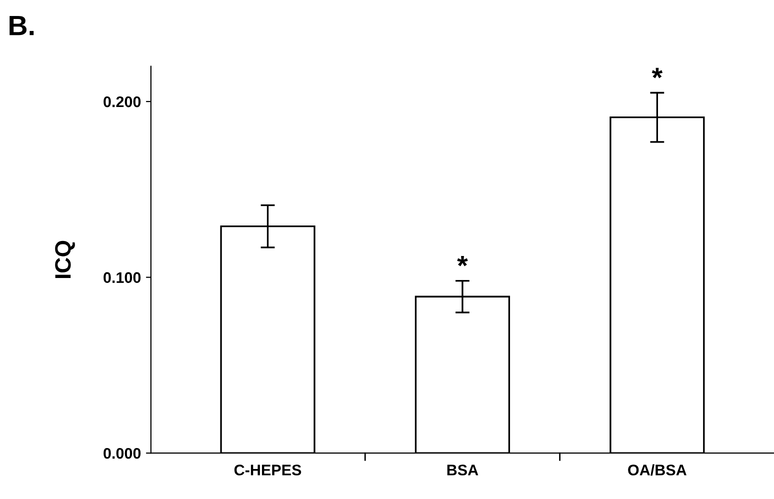 Image resolution: width=774 pixels, height=499 pixels. I want to click on y-tick-label: 0.200, so click(122, 102).